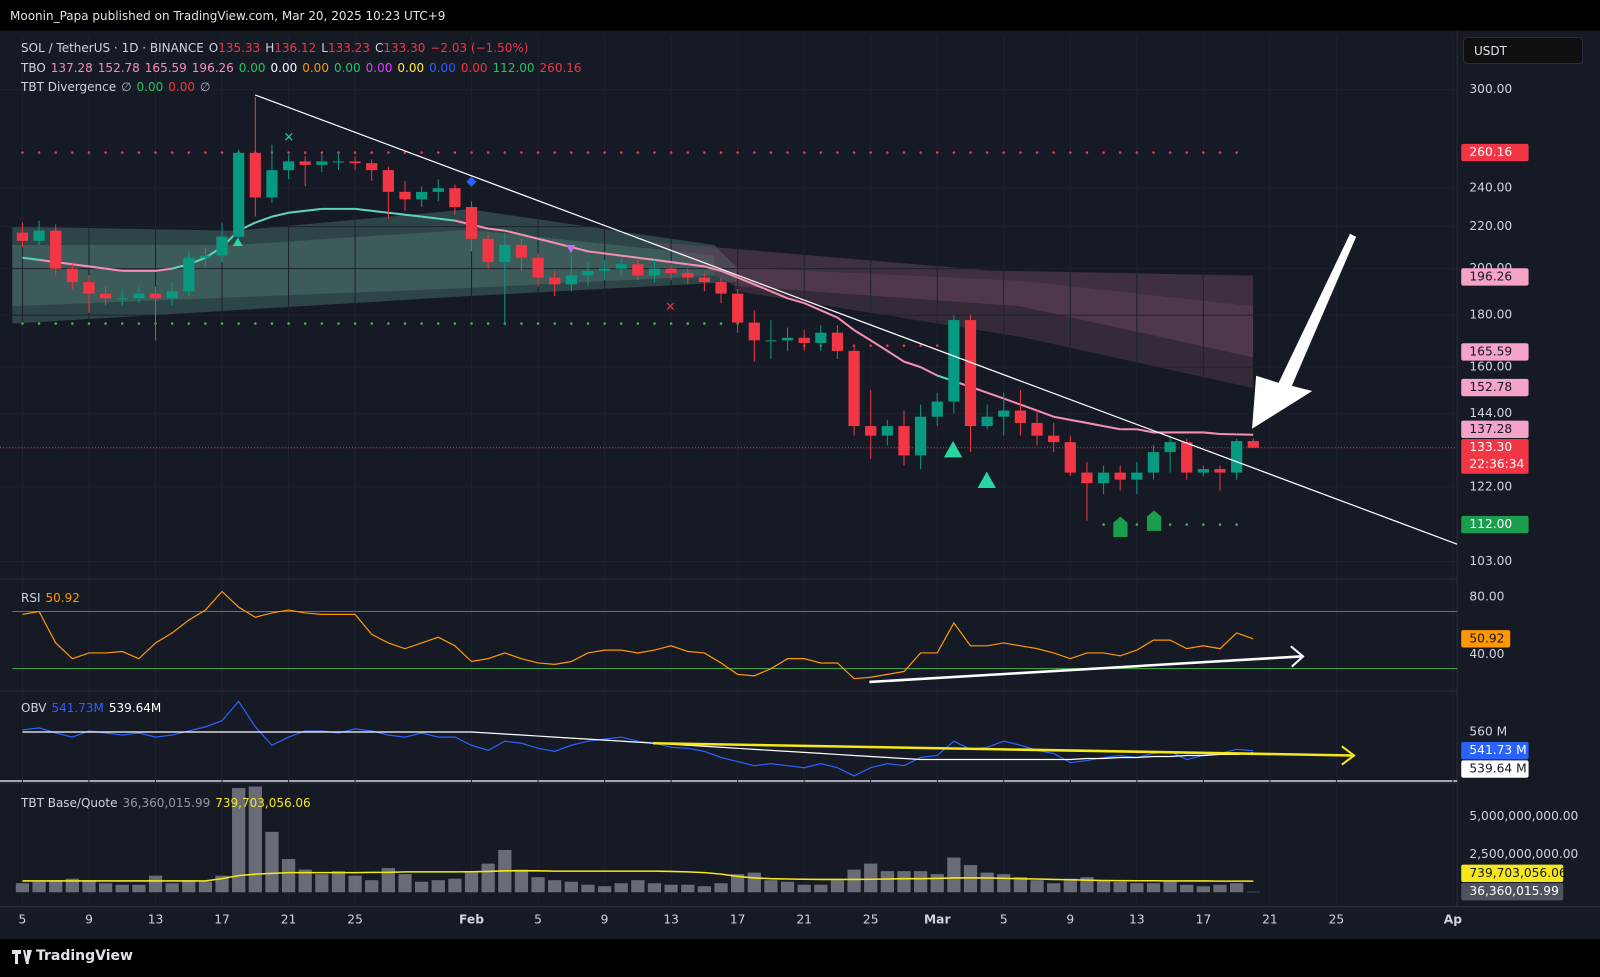  I want to click on ohlc-value: 133.23, so click(348, 48).